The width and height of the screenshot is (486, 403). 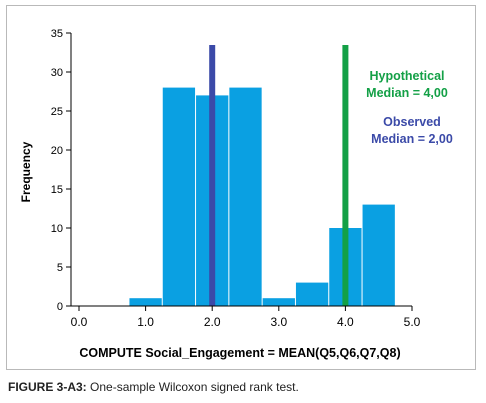 What do you see at coordinates (212, 175) in the screenshot?
I see `observed-median-line` at bounding box center [212, 175].